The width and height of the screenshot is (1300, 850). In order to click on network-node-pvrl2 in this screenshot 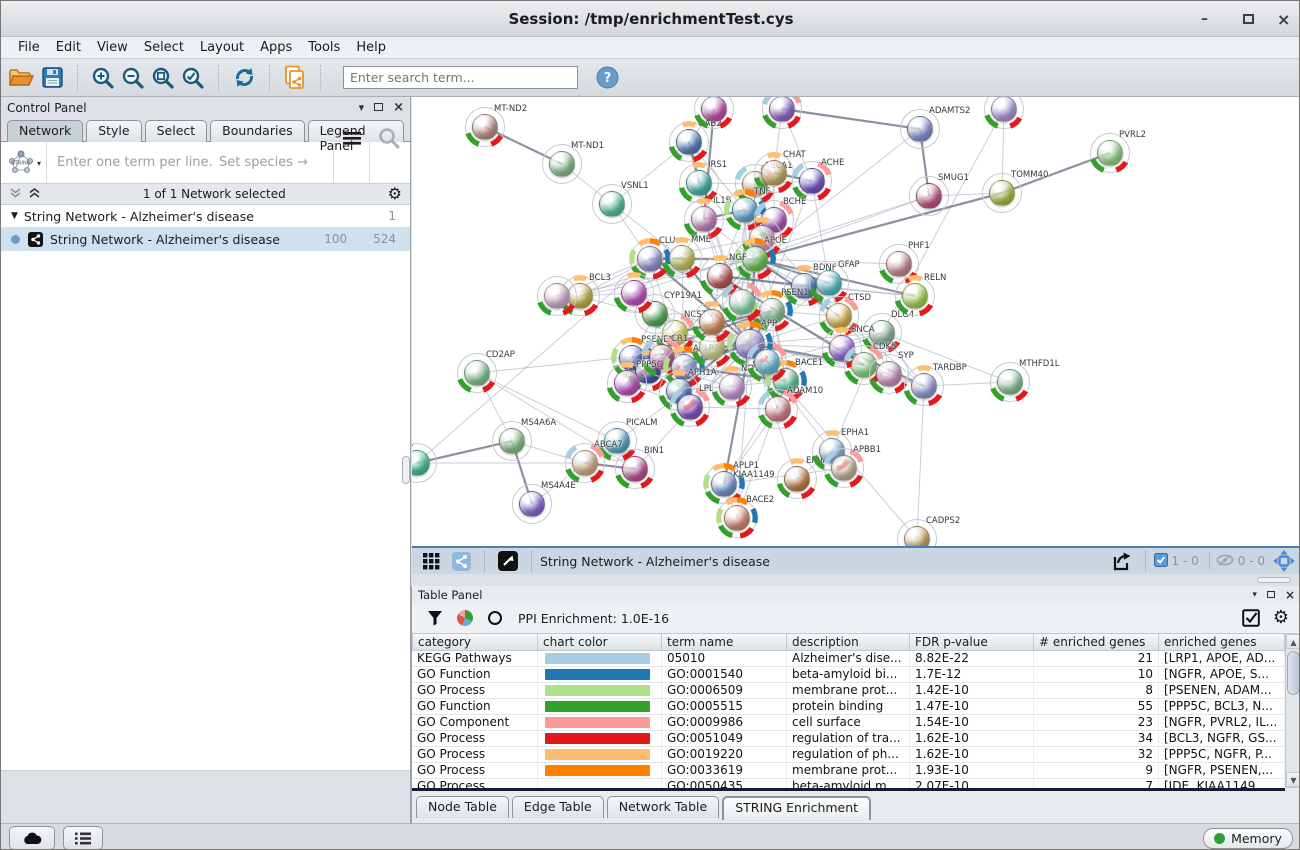, I will do `click(1110, 153)`.